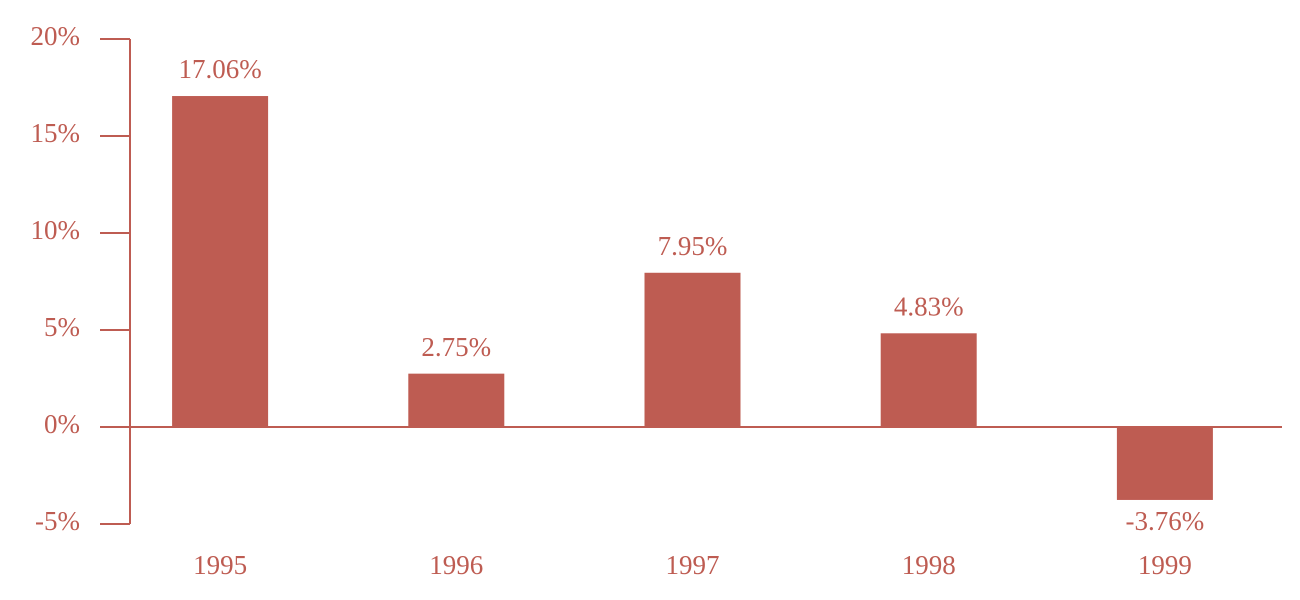 The image size is (1300, 600). Describe the element at coordinates (1165, 565) in the screenshot. I see `x-tick-label: 1999` at that location.